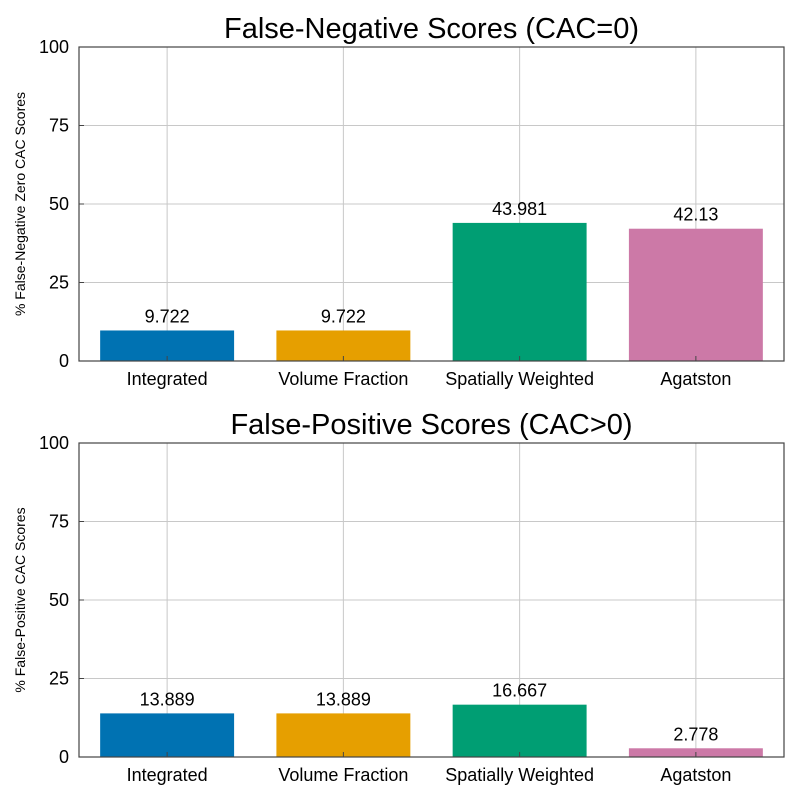  Describe the element at coordinates (20, 204) in the screenshot. I see `y-axis-label: % False-Negative Zero CAC Scores` at that location.